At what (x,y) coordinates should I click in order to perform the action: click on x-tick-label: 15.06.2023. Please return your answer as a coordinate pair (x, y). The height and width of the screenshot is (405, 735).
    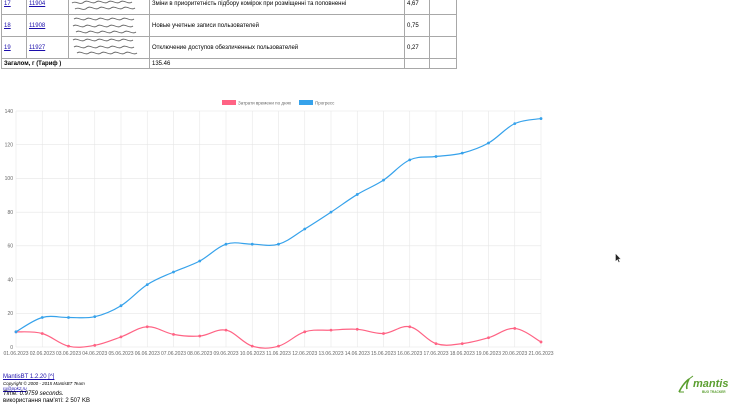
    Looking at the image, I should click on (383, 354).